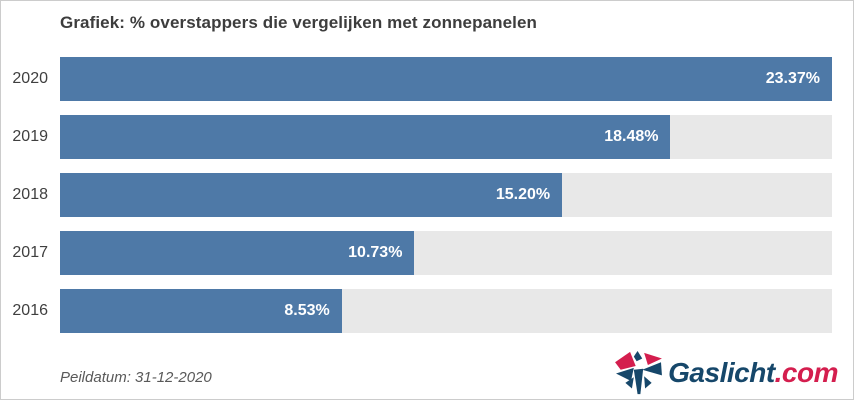 The width and height of the screenshot is (854, 400). I want to click on bar-value-label: 18.48%, so click(631, 136).